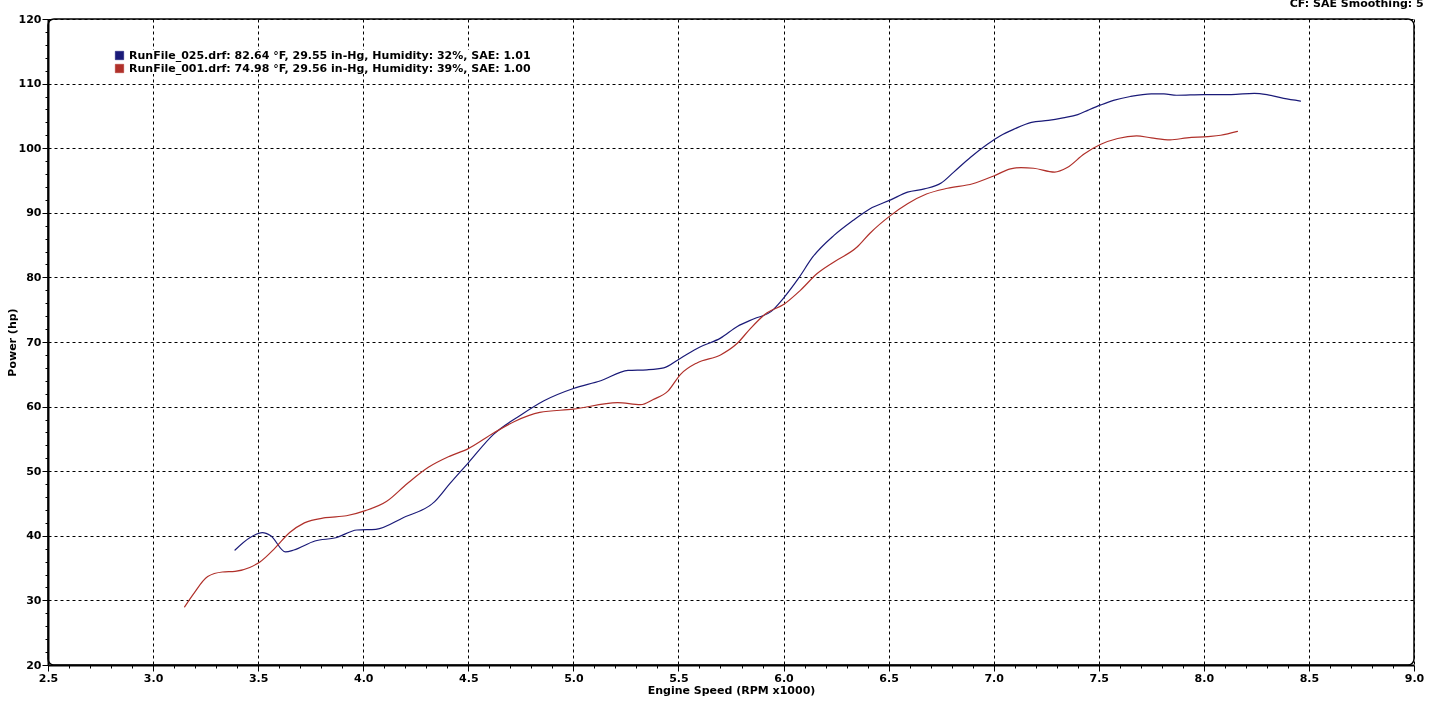 This screenshot has width=1439, height=702. Describe the element at coordinates (330, 55) in the screenshot. I see `legend-label: RunFile_025.drf: 82.64 °F, 29.55 in-Hg, Humidity: 32%, SAE: 1.01` at that location.